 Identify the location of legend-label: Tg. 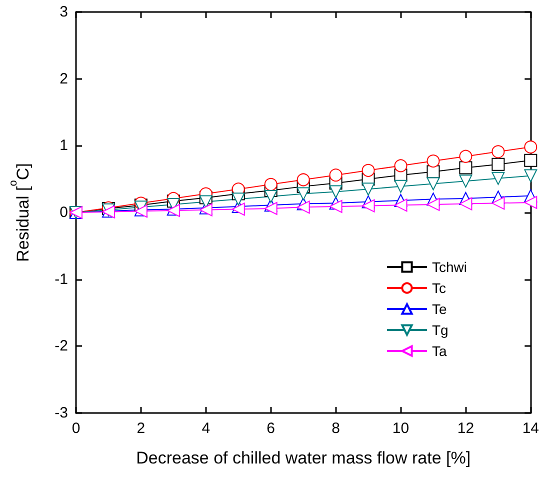
(440, 330).